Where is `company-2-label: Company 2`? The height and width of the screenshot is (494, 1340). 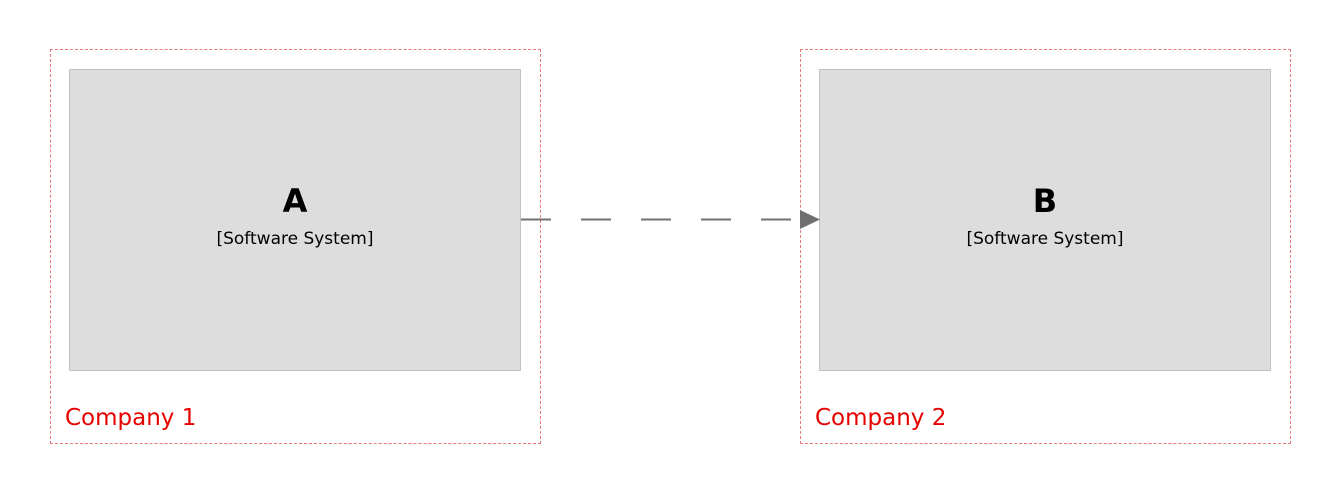 company-2-label: Company 2 is located at coordinates (881, 418).